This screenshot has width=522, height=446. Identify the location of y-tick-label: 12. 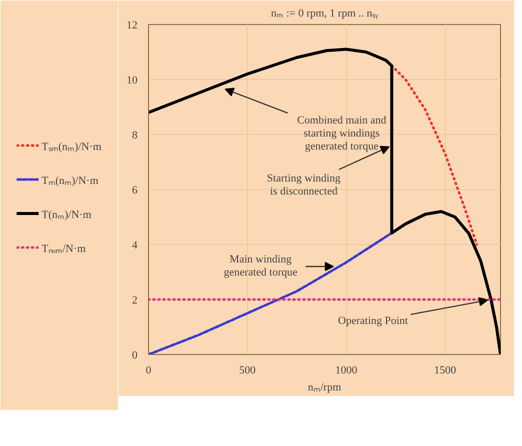
(132, 26).